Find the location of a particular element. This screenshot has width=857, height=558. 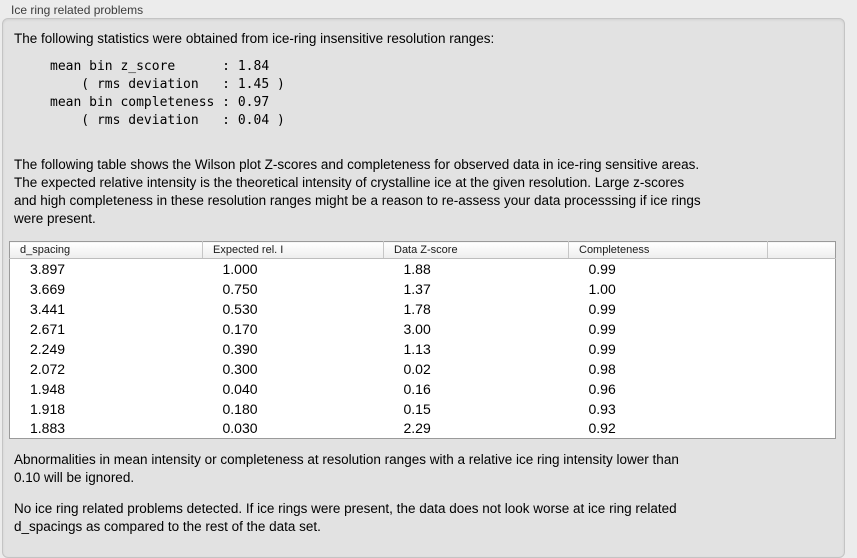

table-row: 2.249 0.390 1.13 0.99 is located at coordinates (423, 349).